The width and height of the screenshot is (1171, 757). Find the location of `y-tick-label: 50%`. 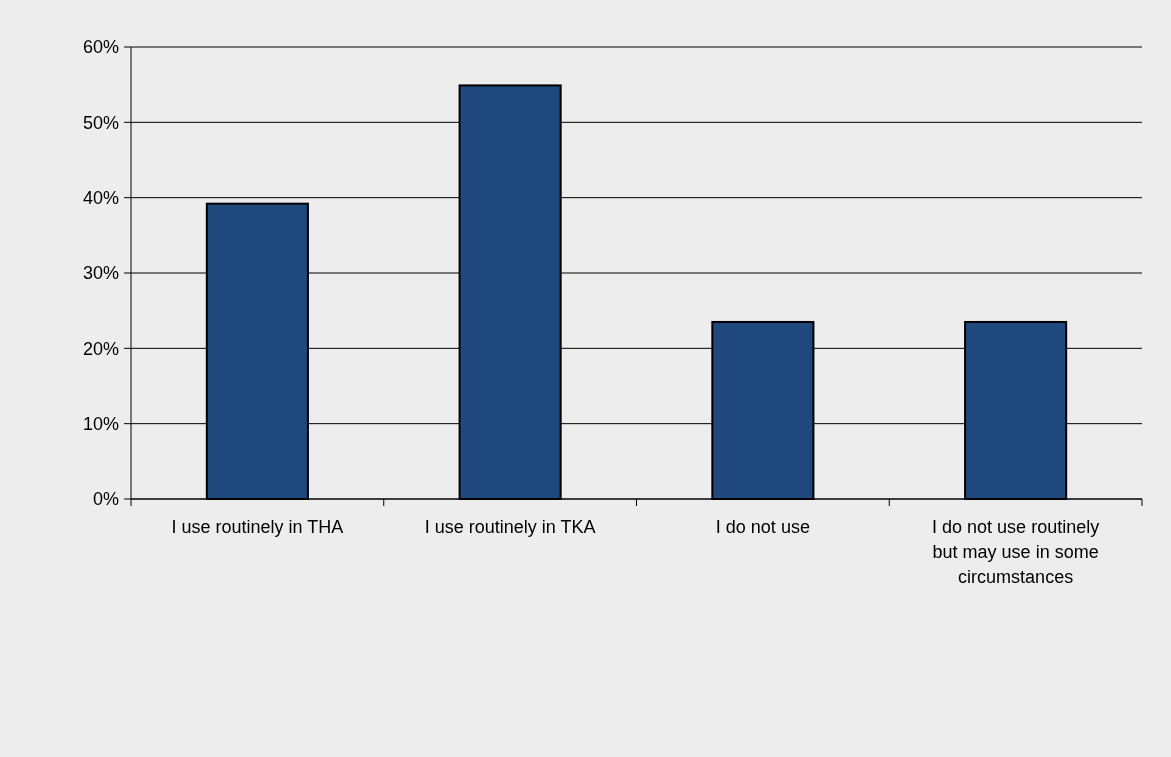

y-tick-label: 50% is located at coordinates (100, 122).